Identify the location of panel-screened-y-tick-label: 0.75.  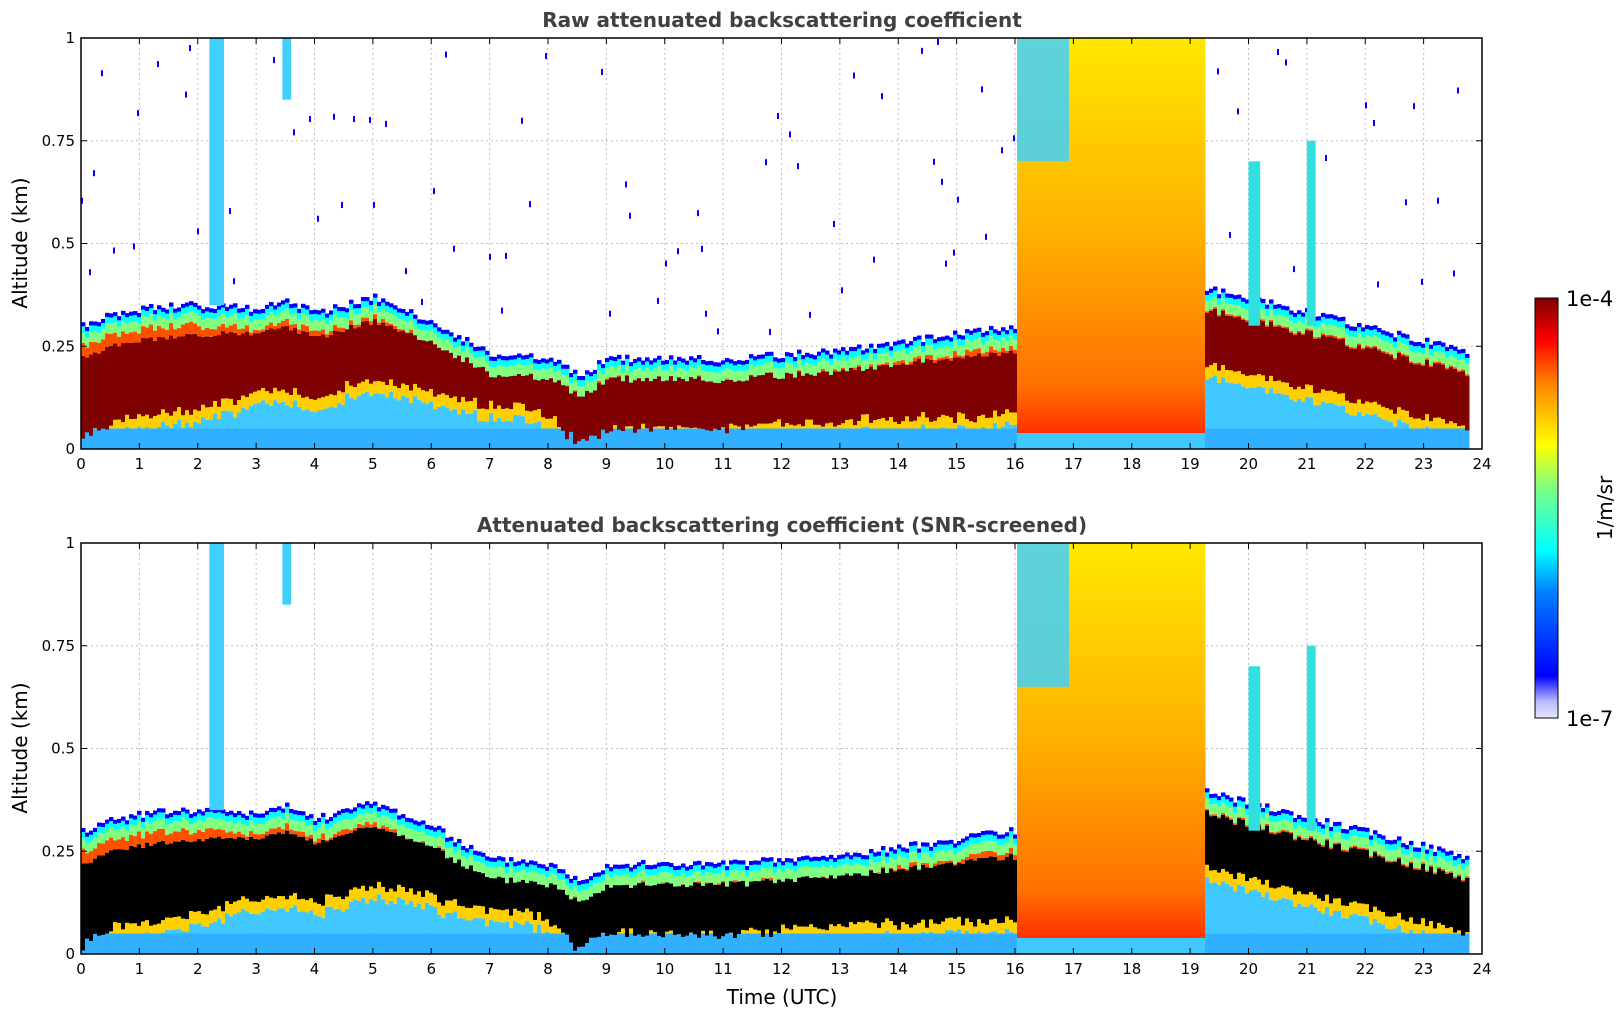
(58, 646).